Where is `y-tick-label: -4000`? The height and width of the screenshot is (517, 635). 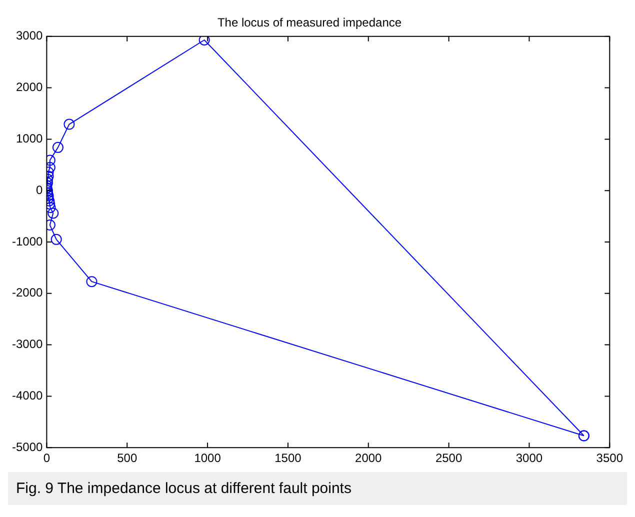
y-tick-label: -4000 is located at coordinates (28, 395).